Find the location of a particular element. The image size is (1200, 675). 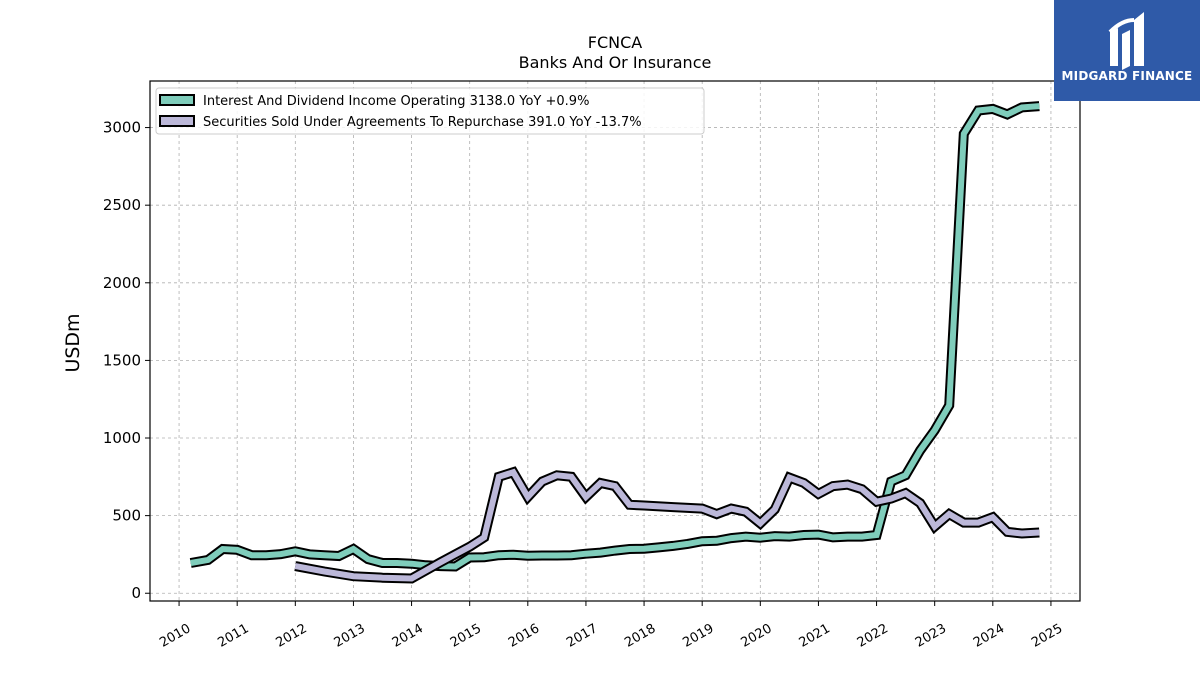

x-tick-label: 2011 is located at coordinates (233, 636).